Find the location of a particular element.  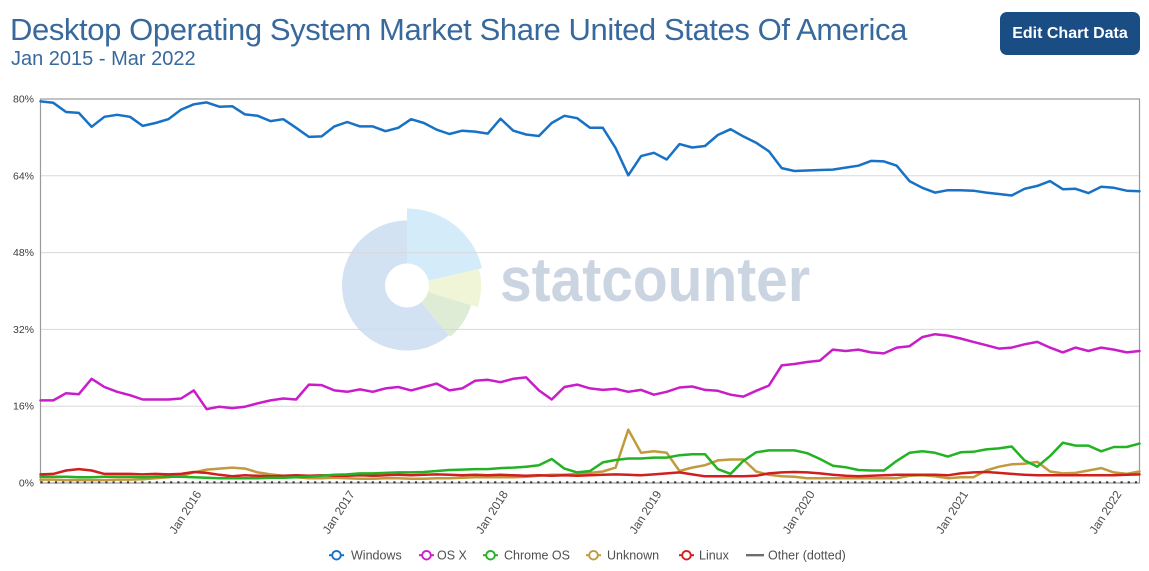

svg-text: 48% is located at coordinates (23, 253).